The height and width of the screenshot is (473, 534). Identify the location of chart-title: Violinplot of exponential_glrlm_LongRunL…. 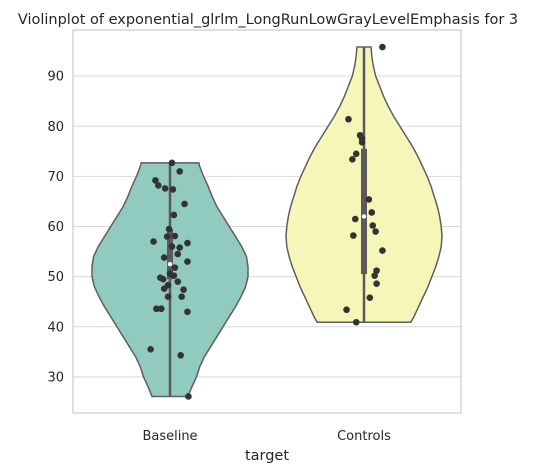
(268, 20).